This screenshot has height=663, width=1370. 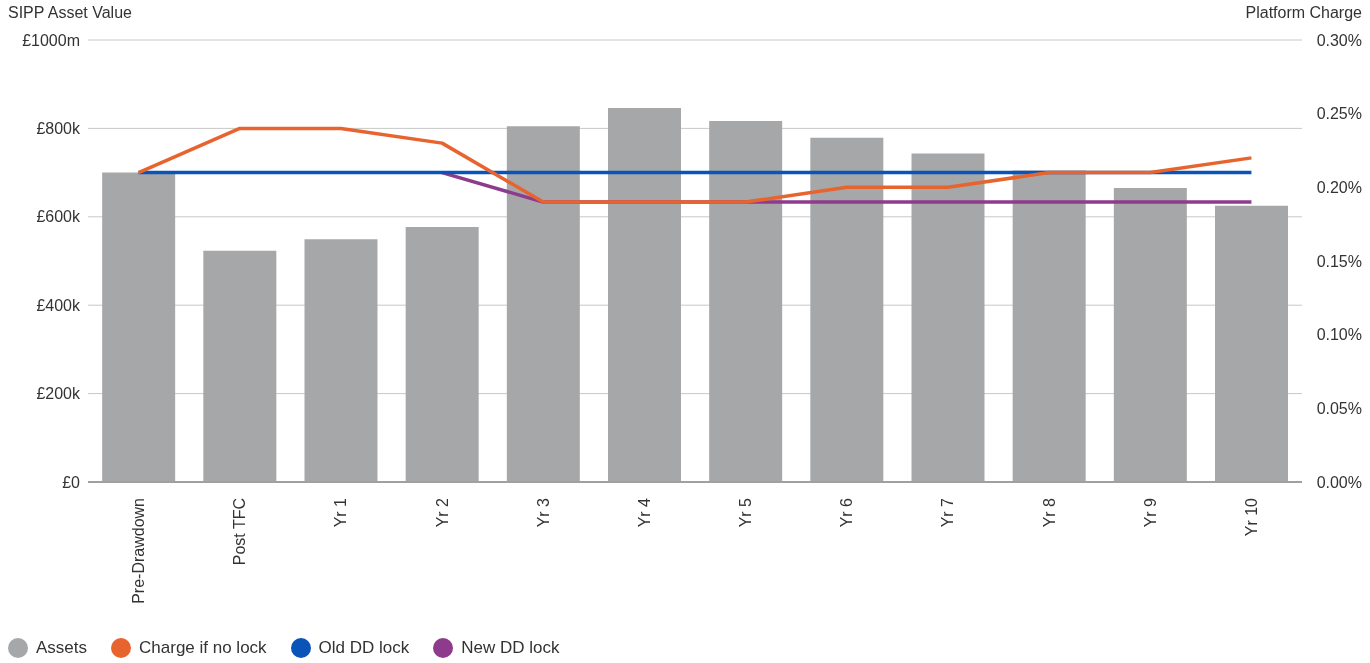 I want to click on y-axis-title: SIPP Asset Value, so click(x=70, y=13).